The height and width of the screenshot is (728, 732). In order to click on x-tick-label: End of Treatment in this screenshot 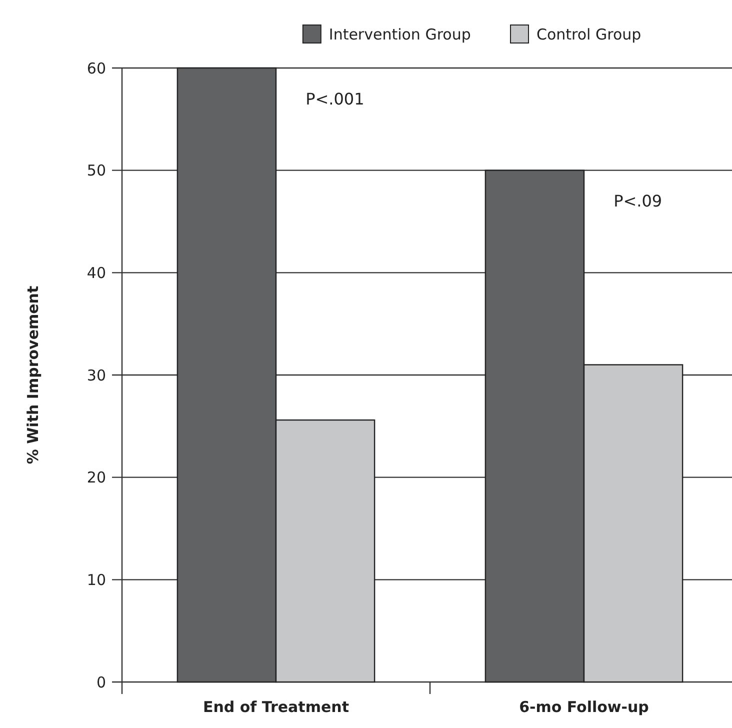, I will do `click(276, 707)`.